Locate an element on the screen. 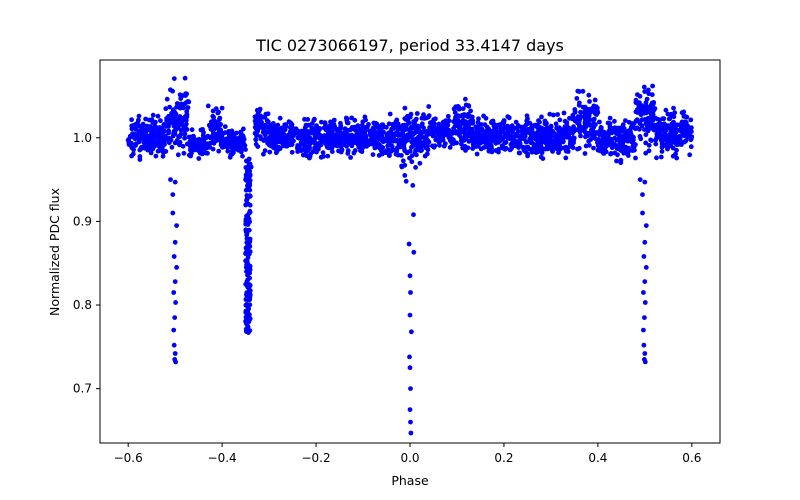 Image resolution: width=800 pixels, height=500 pixels. x-tick-label: 0.0 is located at coordinates (409, 458).